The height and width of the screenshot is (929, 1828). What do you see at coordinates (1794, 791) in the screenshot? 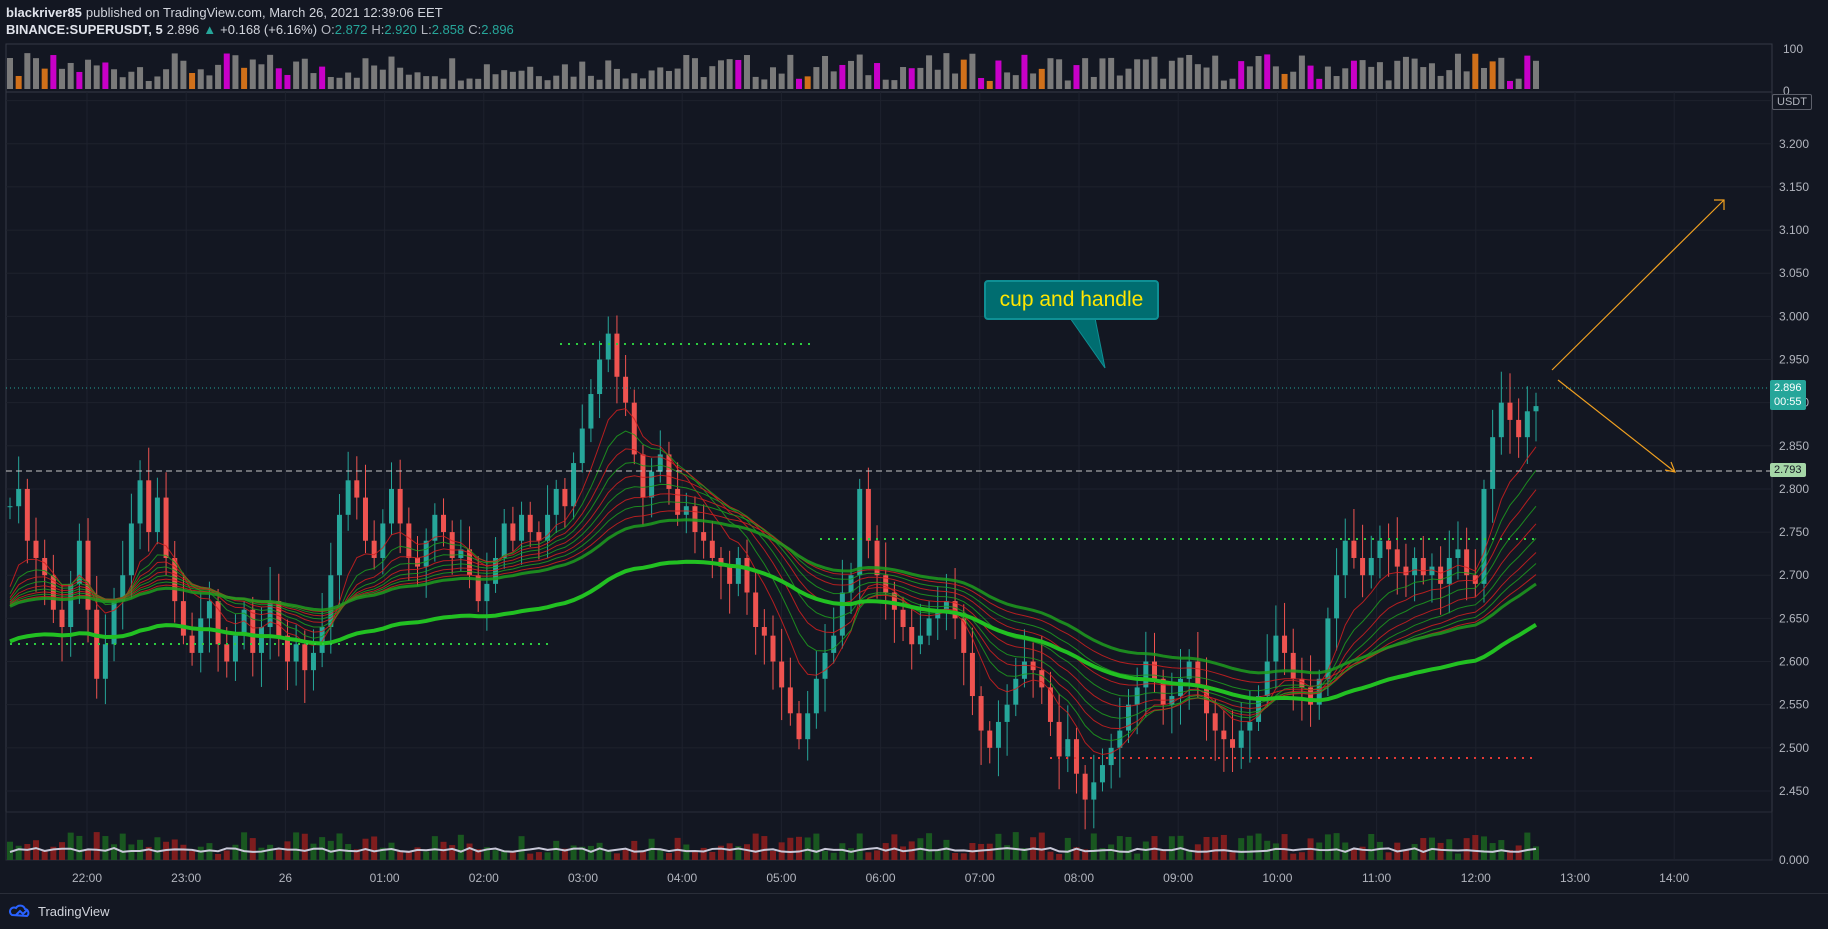
I see `price-tick-label: 2.450` at bounding box center [1794, 791].